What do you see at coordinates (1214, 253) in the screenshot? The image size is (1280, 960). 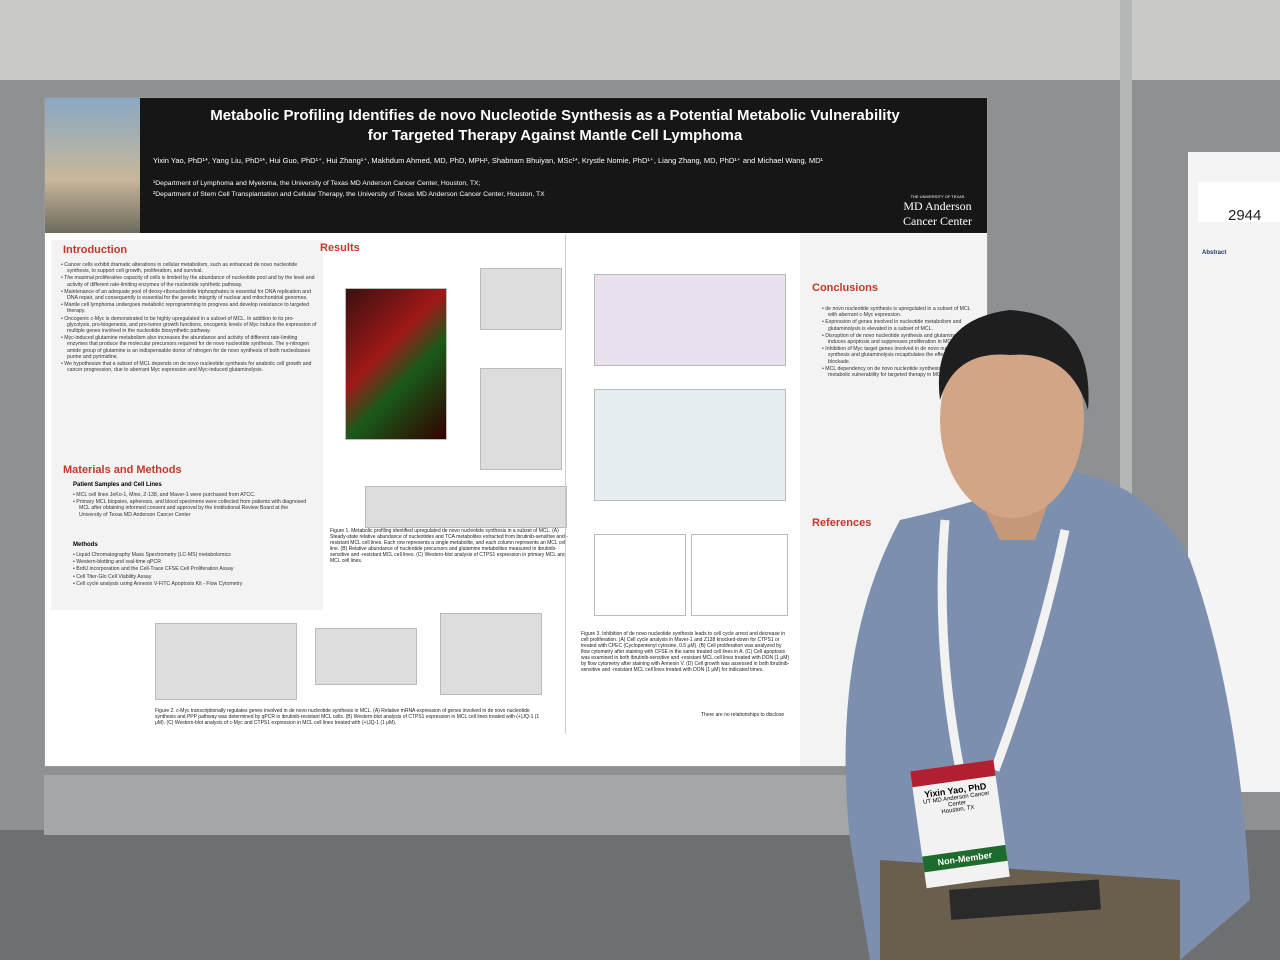 I see `abstract-heading: Abstract` at bounding box center [1214, 253].